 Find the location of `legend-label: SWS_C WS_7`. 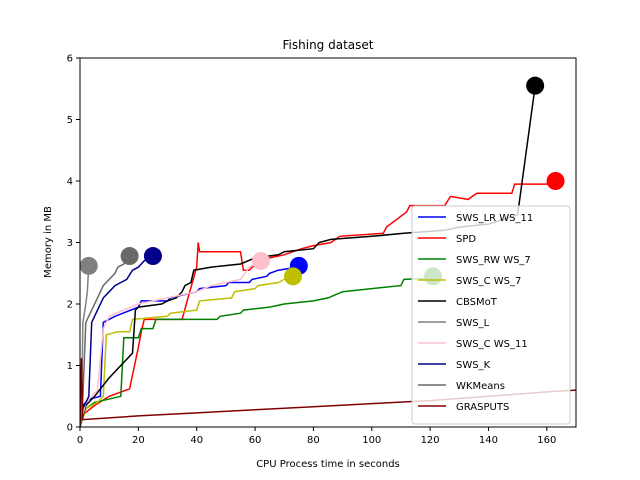

legend-label: SWS_C WS_7 is located at coordinates (488, 281).